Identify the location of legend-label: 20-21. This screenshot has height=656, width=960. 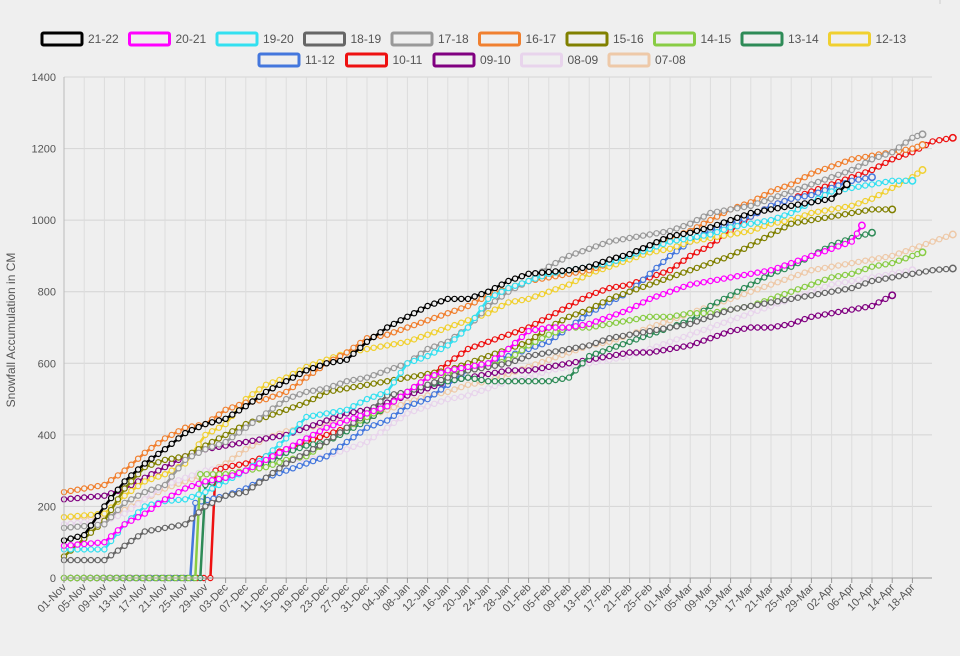
(191, 39).